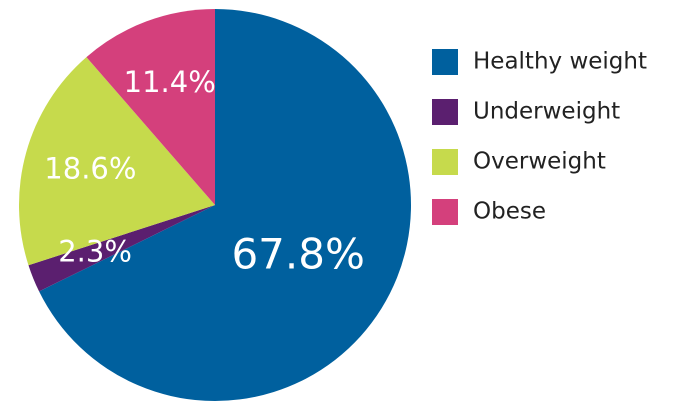  Describe the element at coordinates (90, 168) in the screenshot. I see `data-label: 18.6%` at that location.